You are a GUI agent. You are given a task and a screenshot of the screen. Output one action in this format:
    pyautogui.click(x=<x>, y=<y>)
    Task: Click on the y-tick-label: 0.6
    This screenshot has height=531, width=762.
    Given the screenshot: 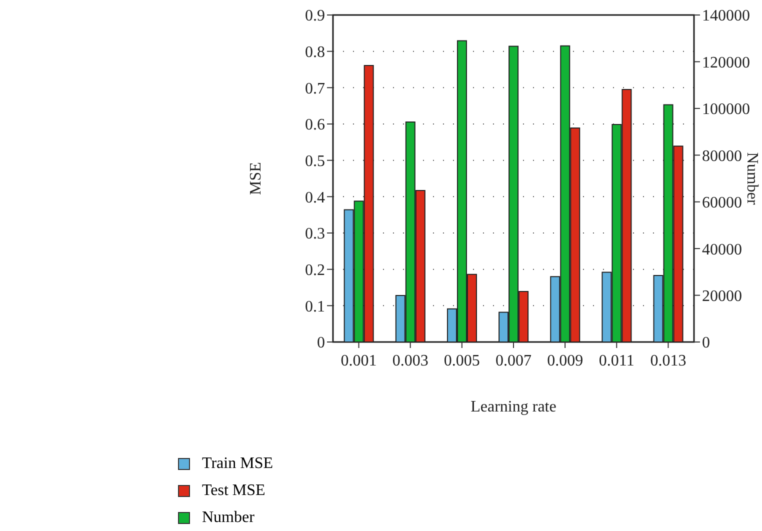 What is the action you would take?
    pyautogui.click(x=314, y=125)
    